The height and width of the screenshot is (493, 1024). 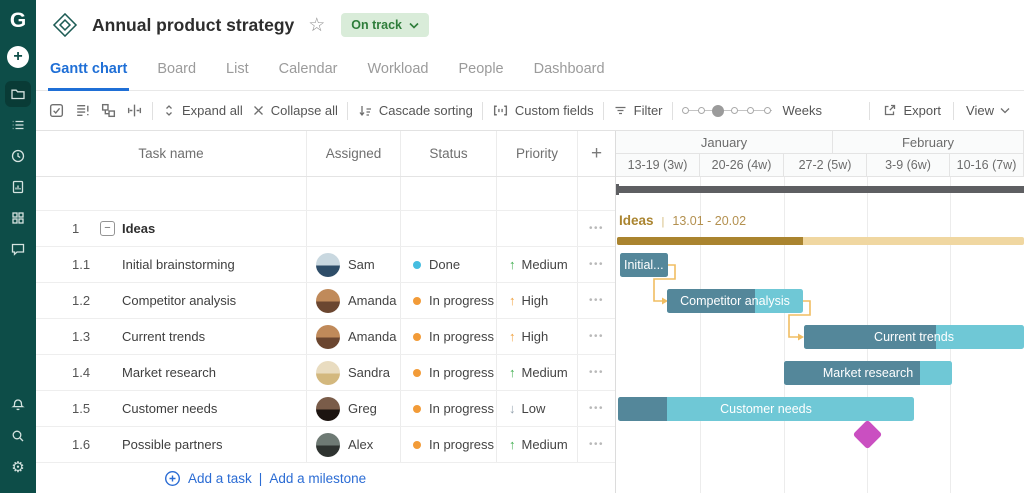 I want to click on assigned-cell: Sandra, so click(x=353, y=372).